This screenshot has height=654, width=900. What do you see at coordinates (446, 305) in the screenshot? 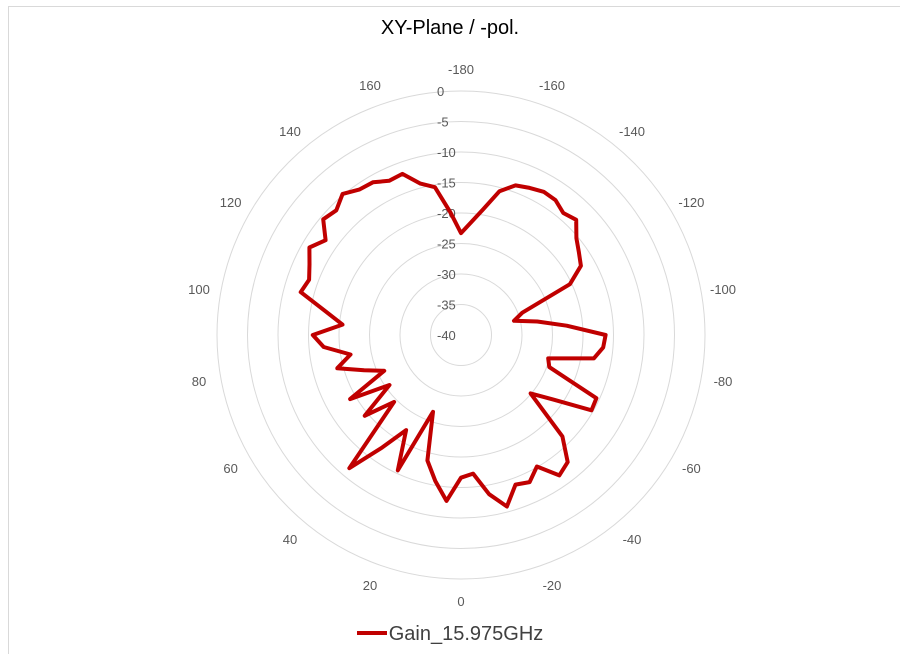
I see `radial-tick-label: -35` at bounding box center [446, 305].